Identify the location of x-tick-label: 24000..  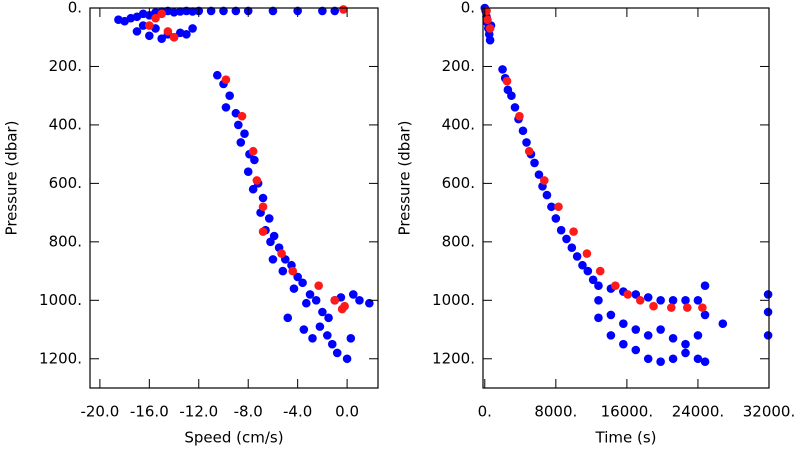
(698, 412).